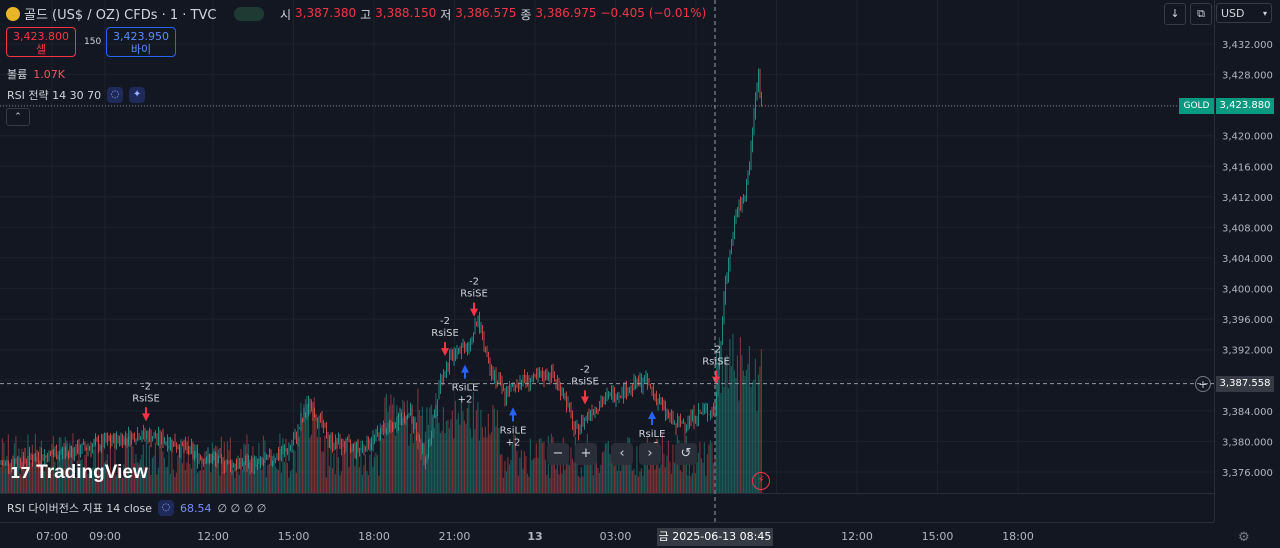  I want to click on buy-button: 3,423.950 바이, so click(141, 42).